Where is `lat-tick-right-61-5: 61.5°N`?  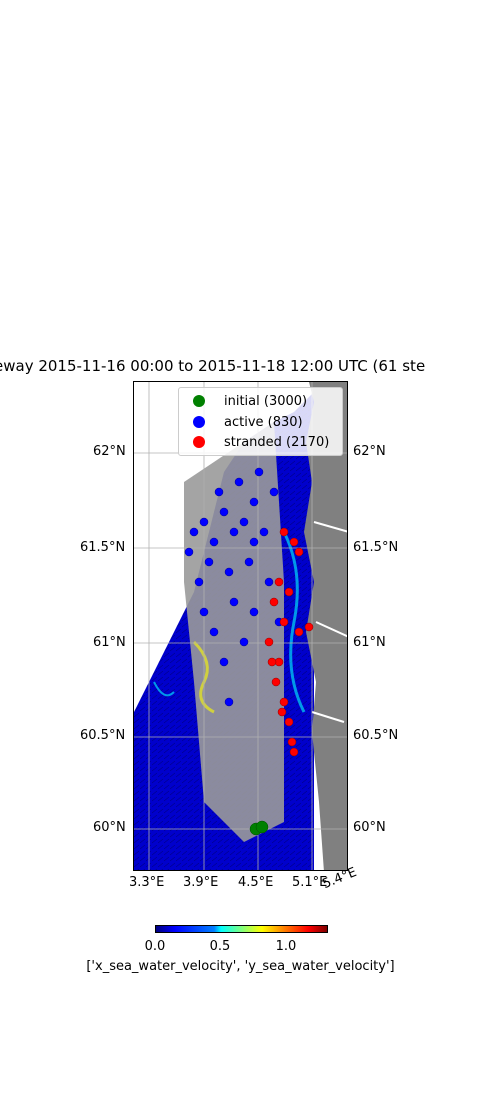
lat-tick-right-61-5: 61.5°N is located at coordinates (376, 547).